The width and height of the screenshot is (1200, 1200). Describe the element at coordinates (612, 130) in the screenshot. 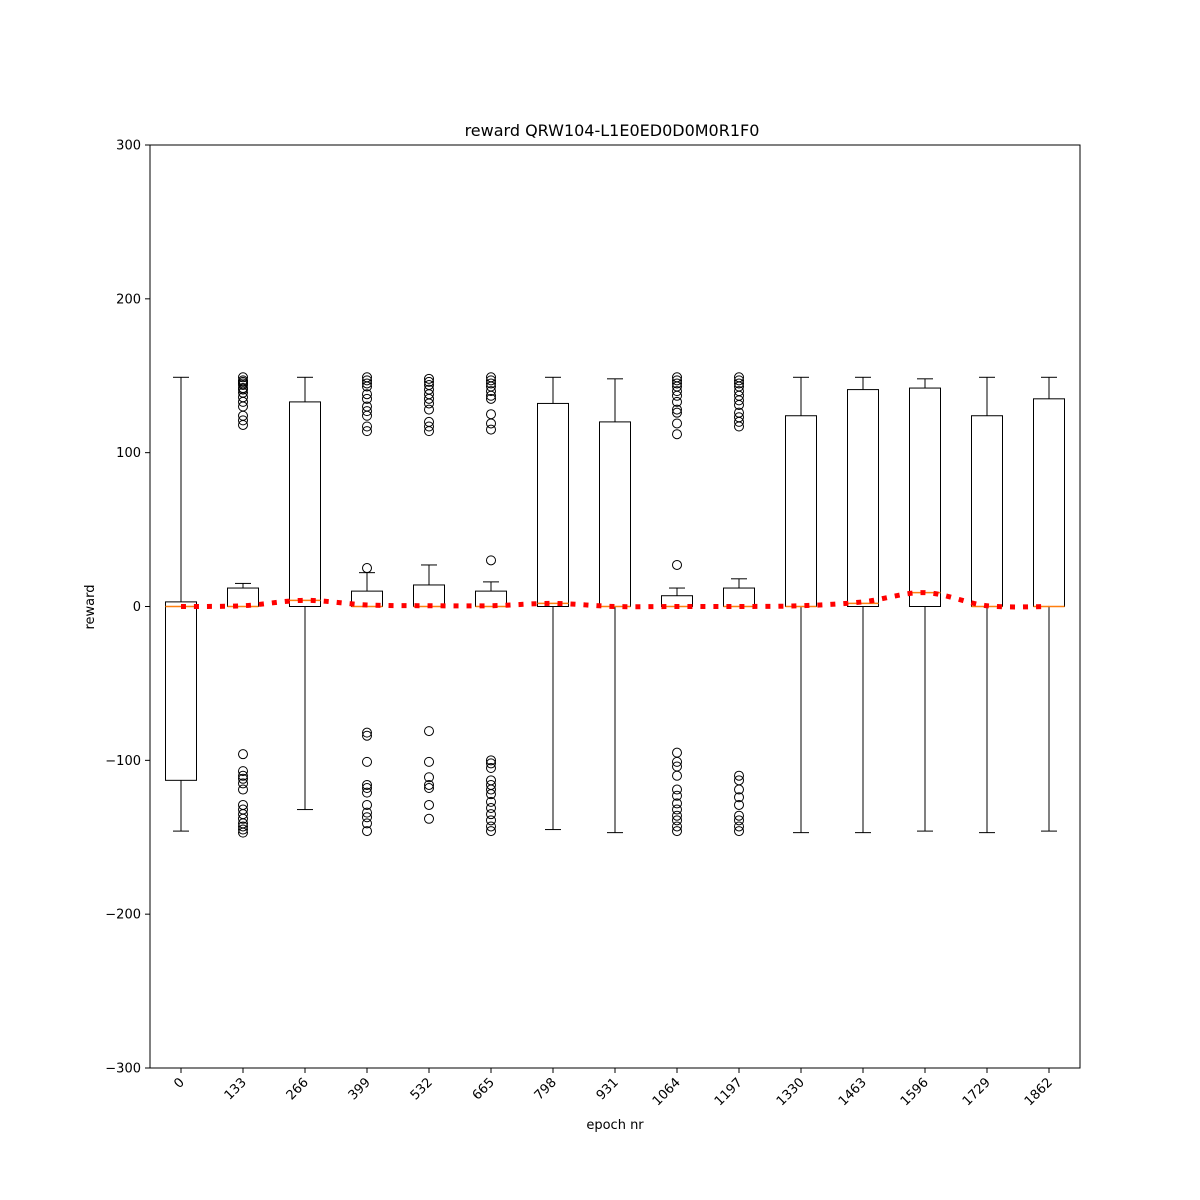

I see `chart-title: reward QRW104-L1E0ED0D0M0R1F0` at that location.